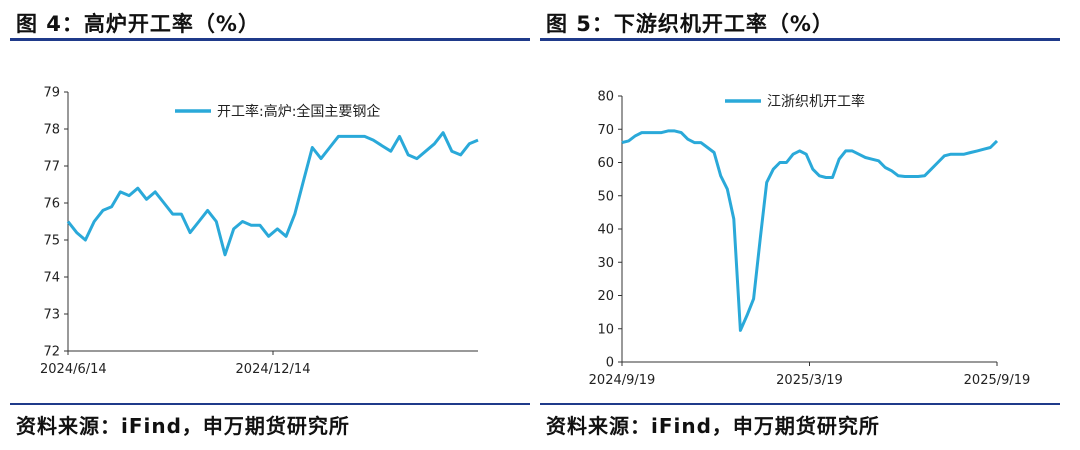 Image resolution: width=1080 pixels, height=450 pixels. What do you see at coordinates (298, 111) in the screenshot?
I see `legend-label: 开工率:高炉:全国主要钢企` at bounding box center [298, 111].